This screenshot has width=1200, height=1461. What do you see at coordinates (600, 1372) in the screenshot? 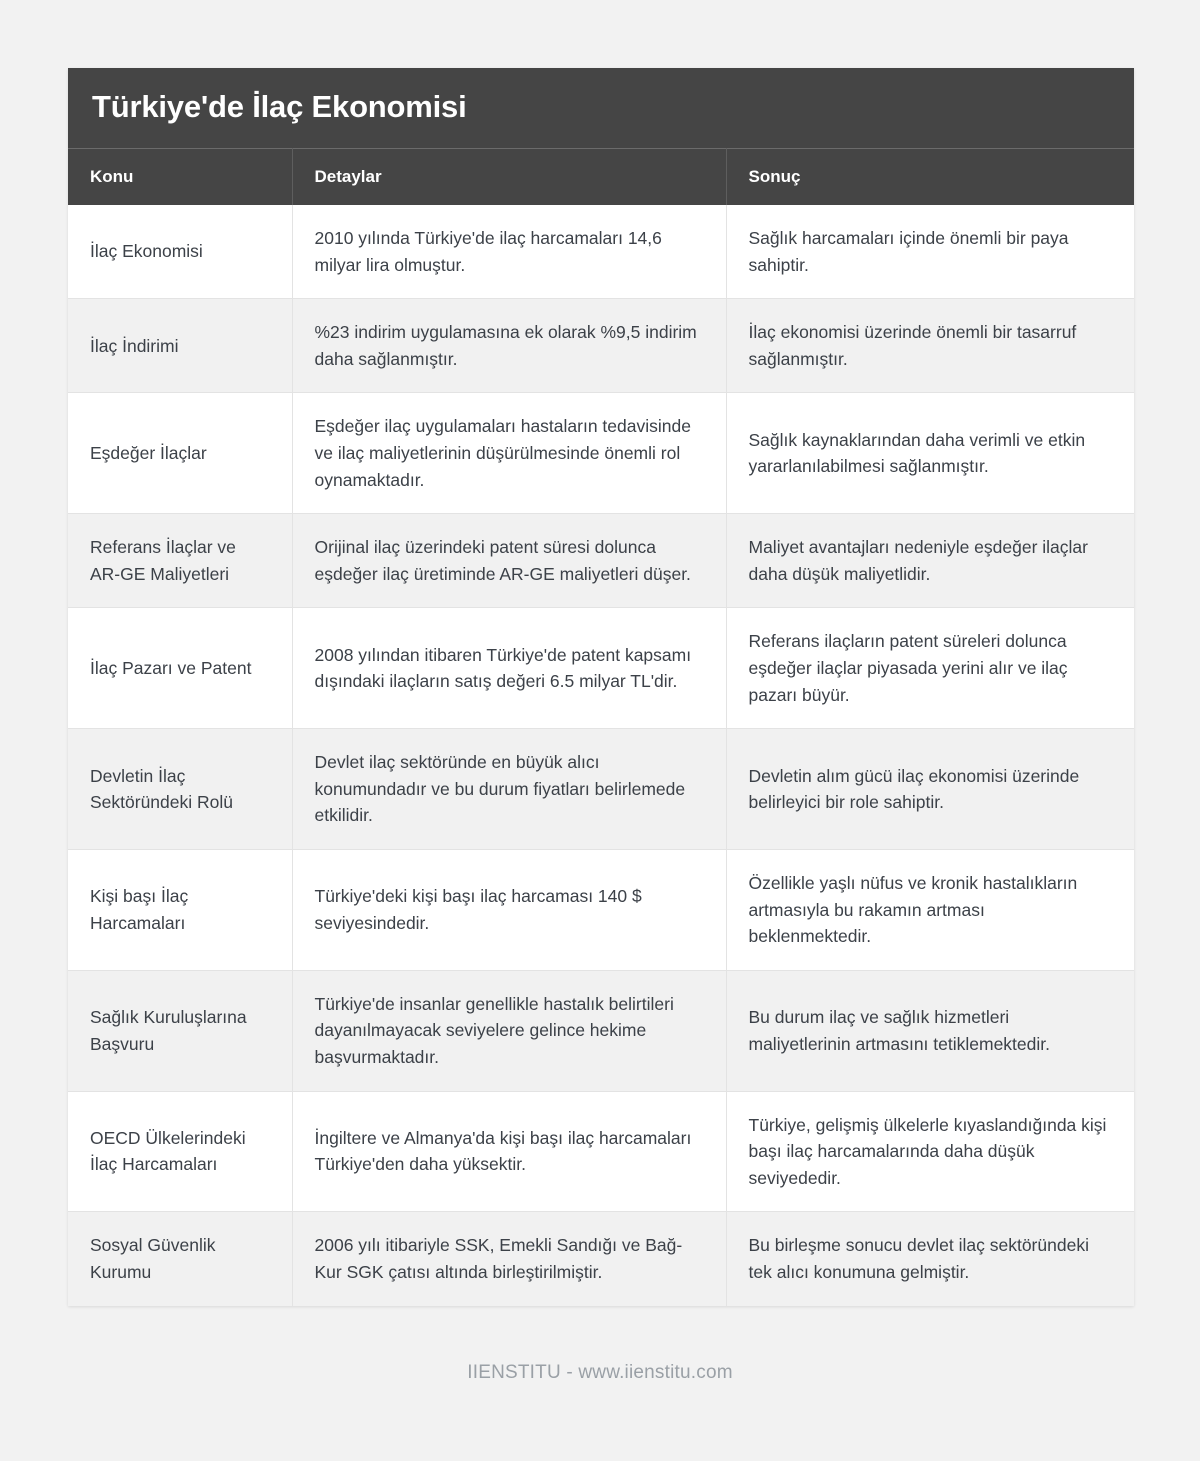
I see `footer-attribution: IIENSTITU - www.iienstitu.com` at bounding box center [600, 1372].